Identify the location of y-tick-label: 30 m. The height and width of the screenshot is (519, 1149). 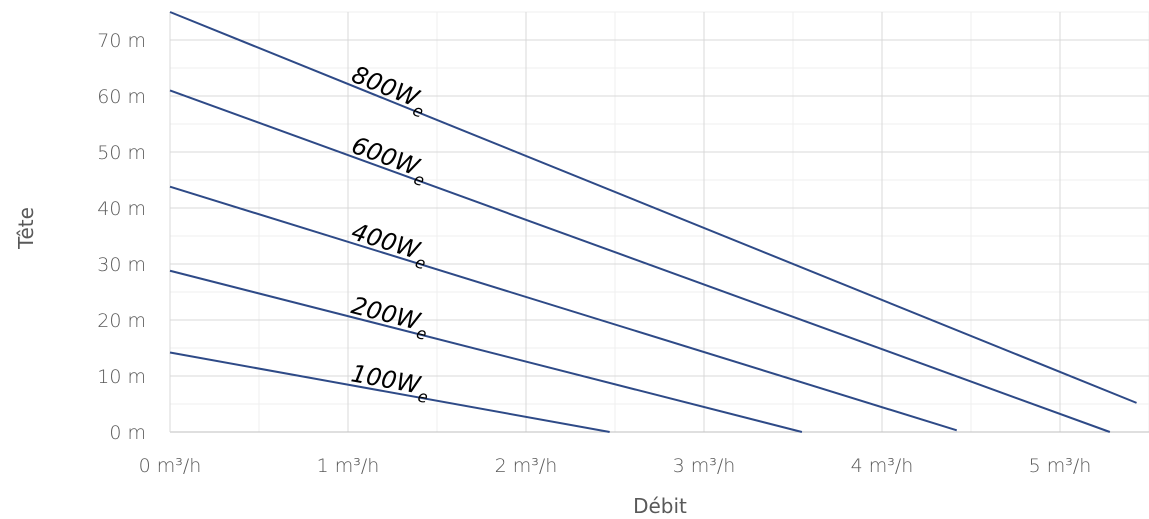
(121, 265).